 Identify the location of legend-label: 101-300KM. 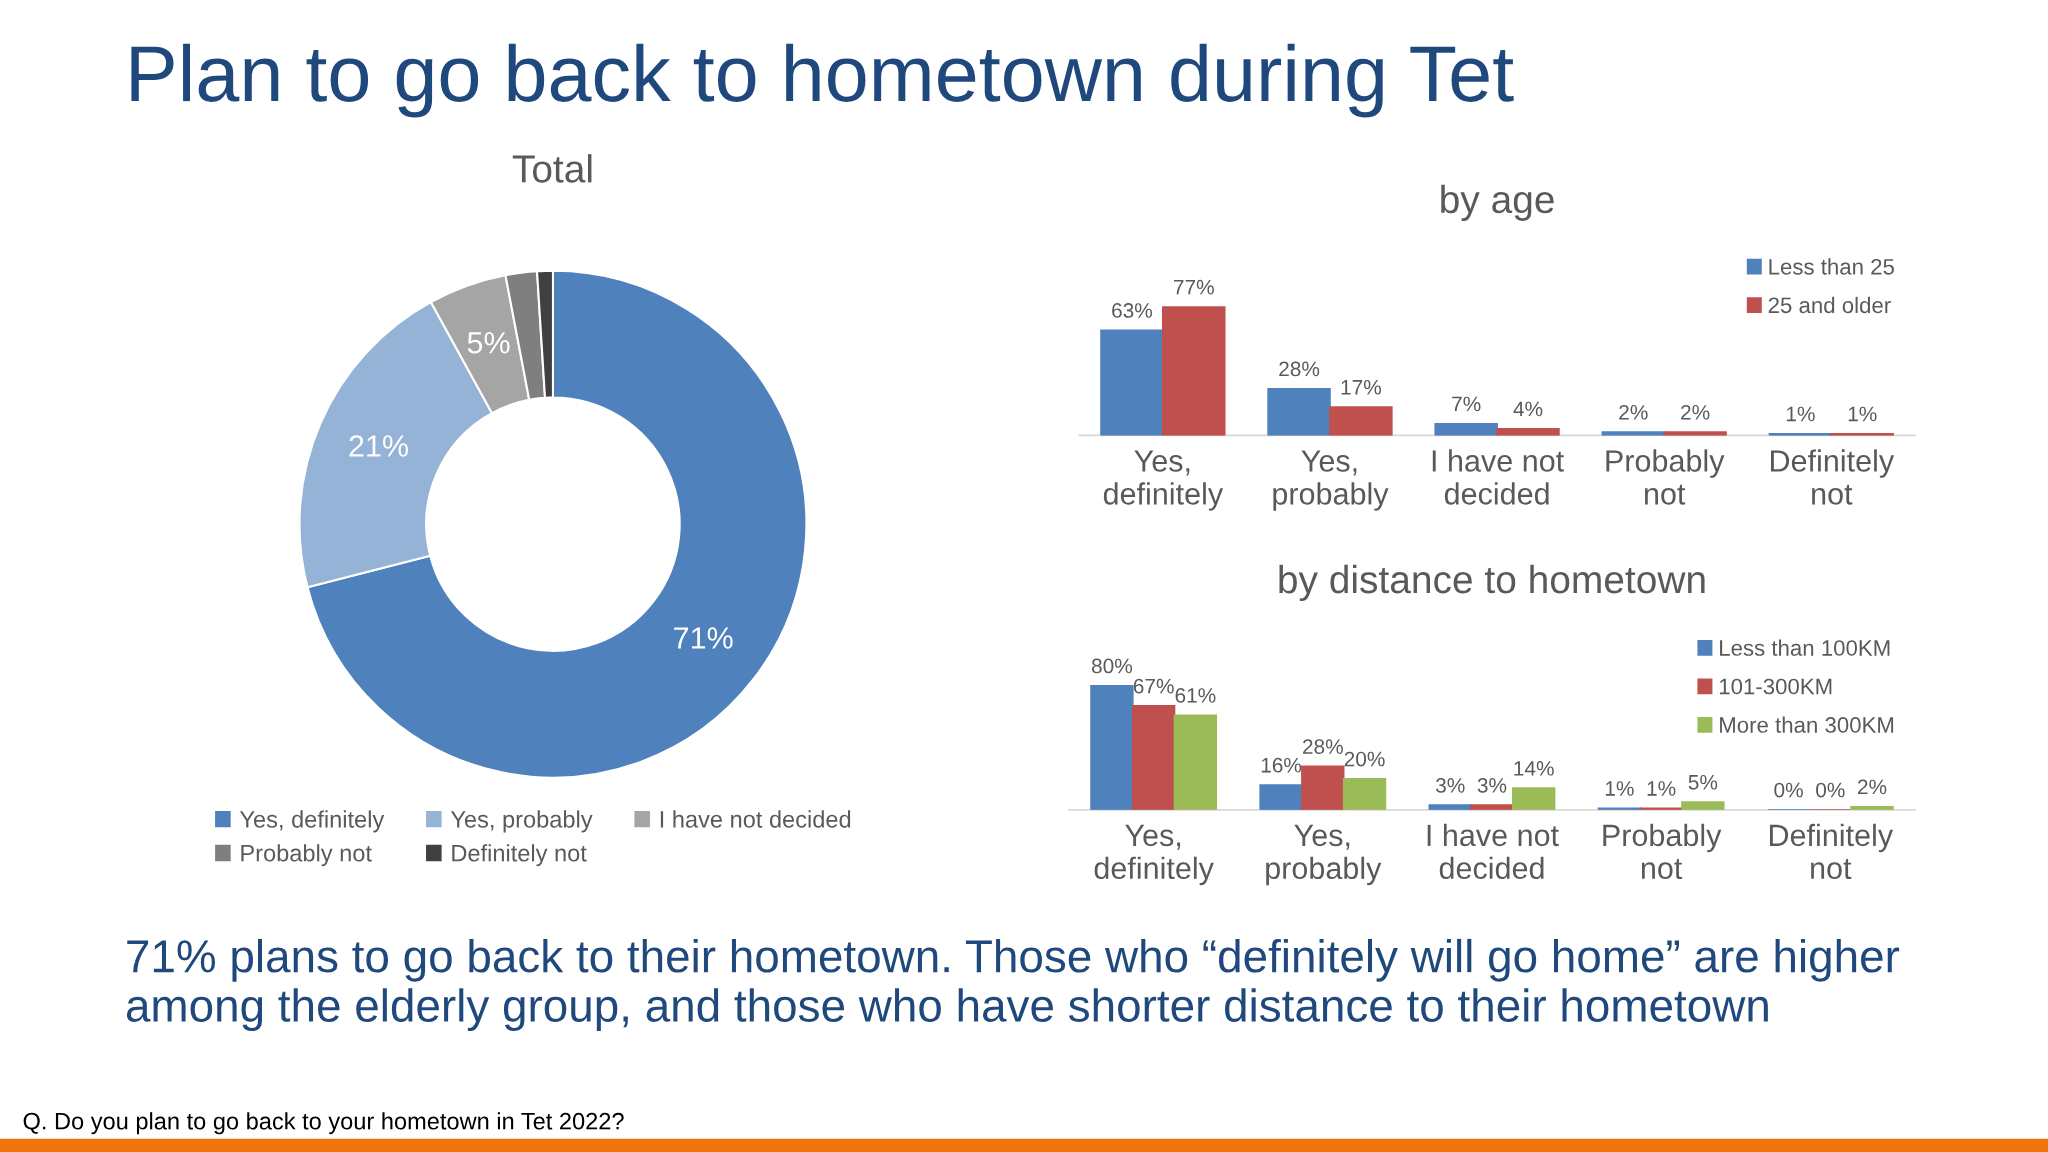
(1775, 686).